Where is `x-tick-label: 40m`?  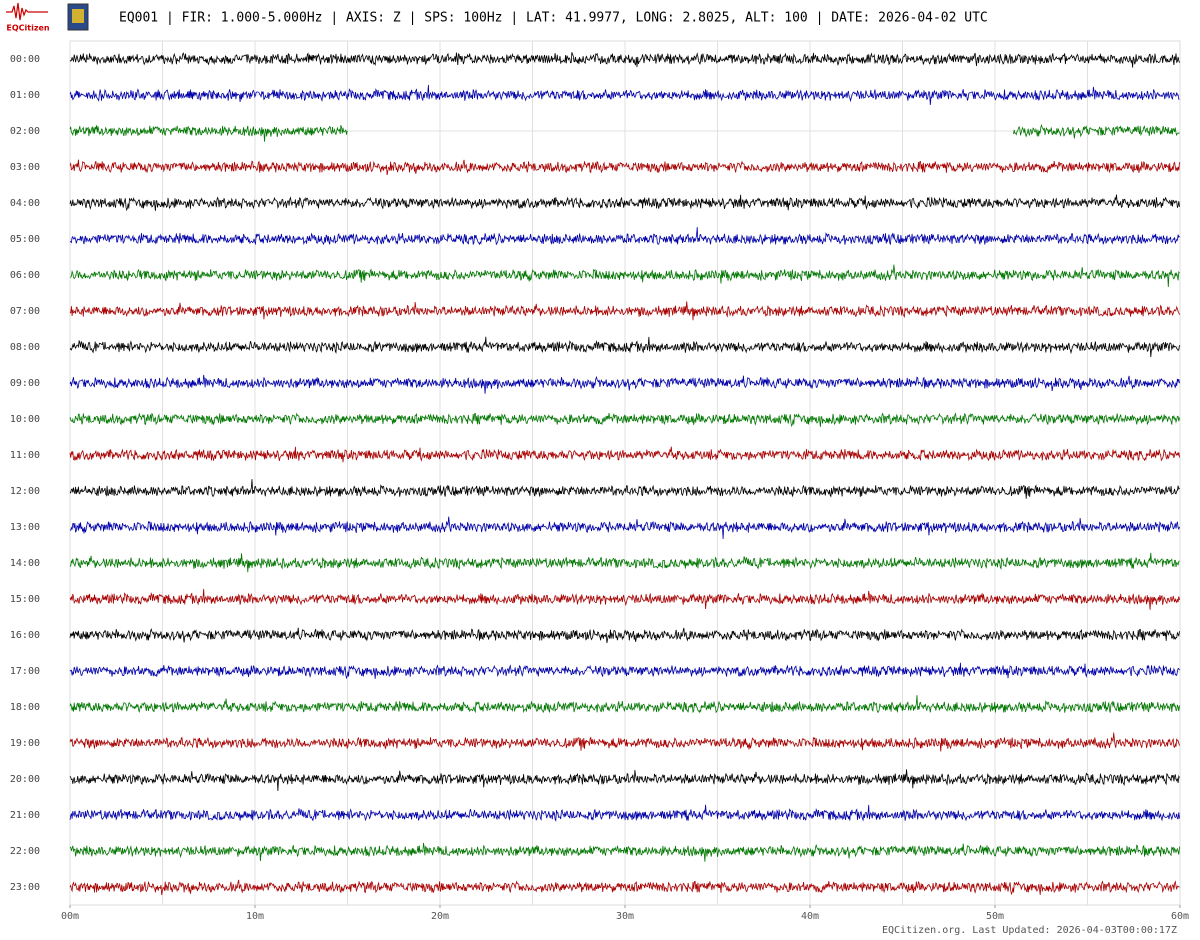 x-tick-label: 40m is located at coordinates (810, 916).